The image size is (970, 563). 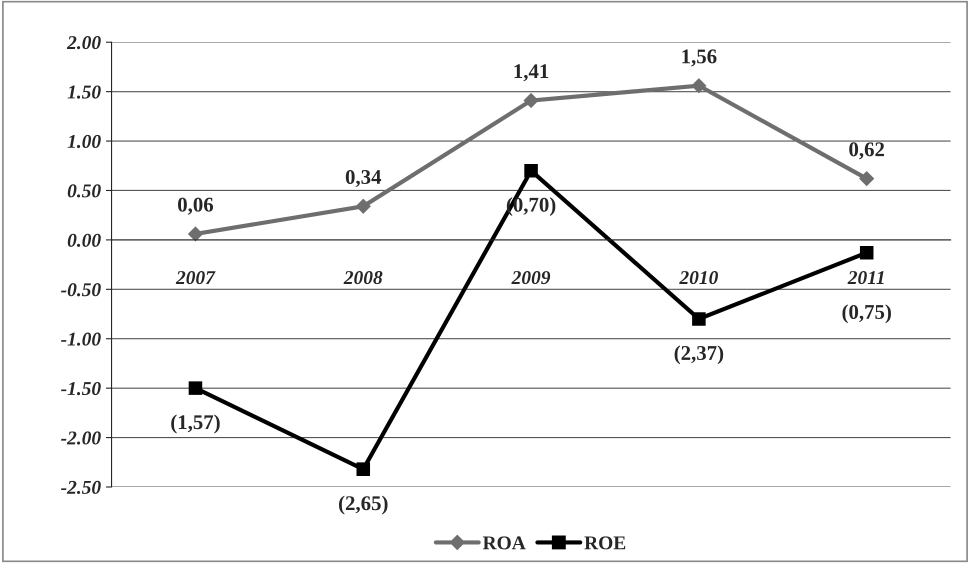 What do you see at coordinates (363, 277) in the screenshot?
I see `x-tick-label: 2008` at bounding box center [363, 277].